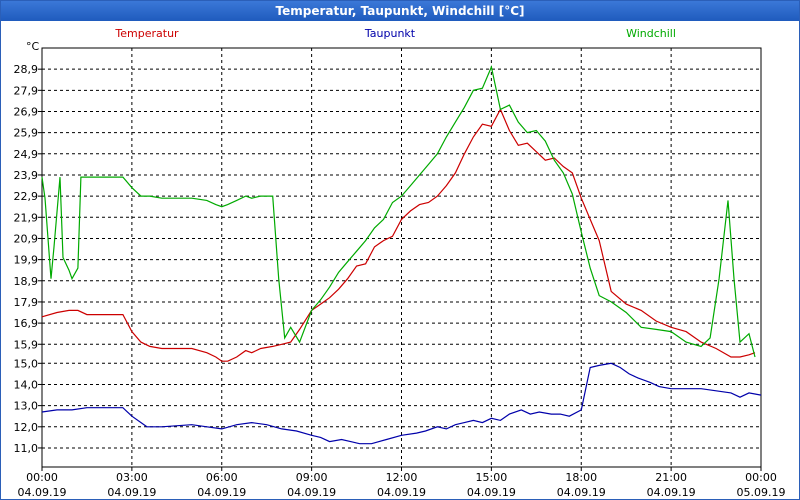 The image size is (800, 500). What do you see at coordinates (581, 477) in the screenshot?
I see `x-tick-time-label: 18:00` at bounding box center [581, 477].